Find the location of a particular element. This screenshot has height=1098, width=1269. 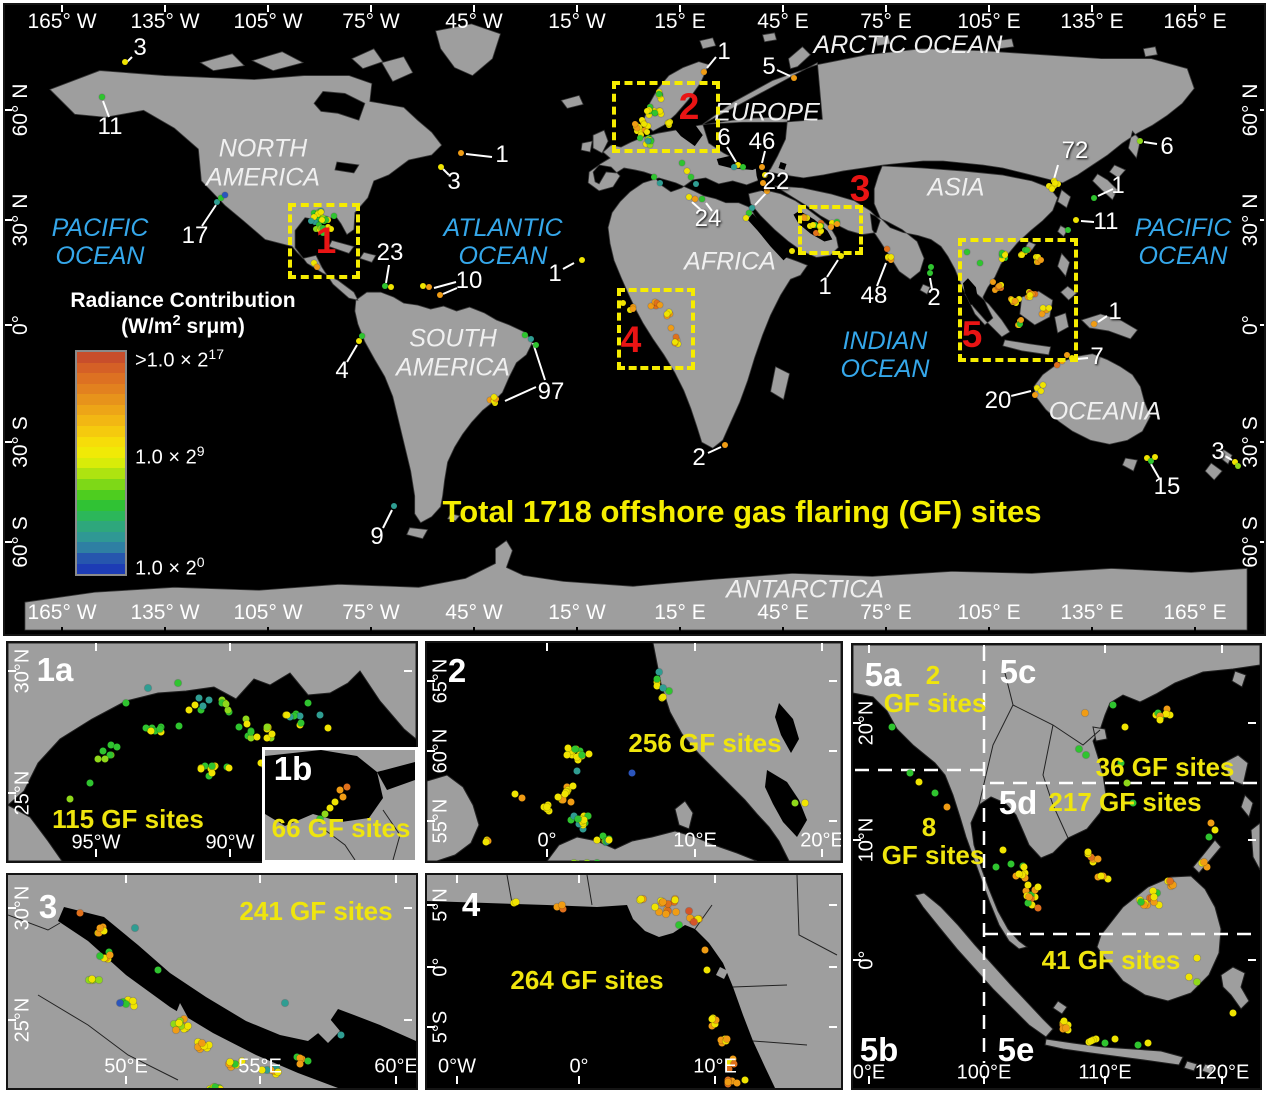

lon-axis-label: 15° W is located at coordinates (577, 612).